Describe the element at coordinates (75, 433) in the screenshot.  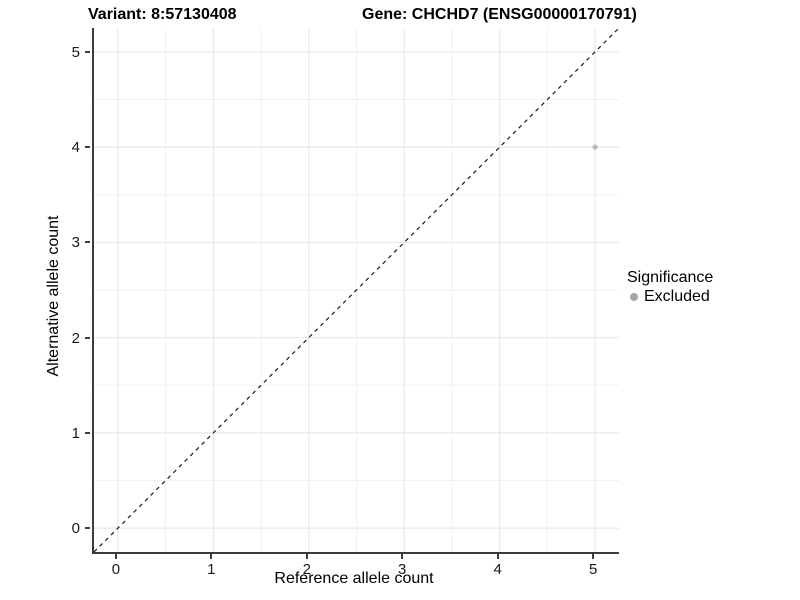
I see `y-tick-label-1: 1` at that location.